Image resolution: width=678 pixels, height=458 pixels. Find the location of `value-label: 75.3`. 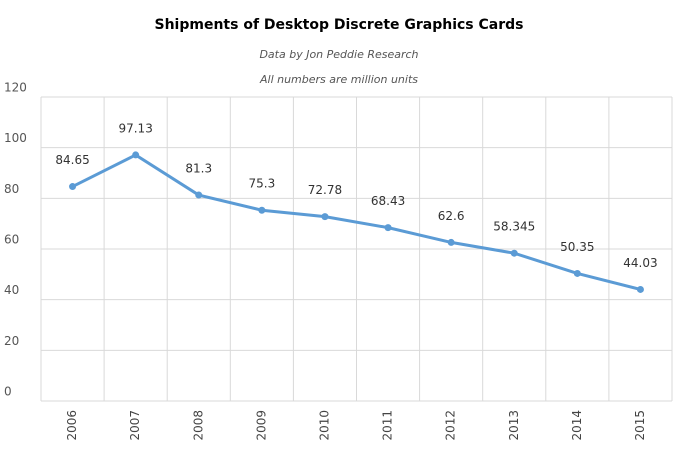

value-label: 75.3 is located at coordinates (261, 184).